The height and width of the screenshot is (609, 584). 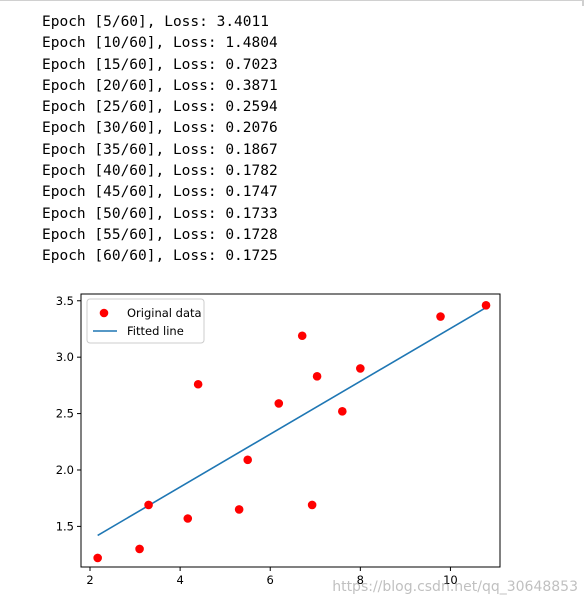 What do you see at coordinates (450, 580) in the screenshot?
I see `x-tick-label: 10` at bounding box center [450, 580].